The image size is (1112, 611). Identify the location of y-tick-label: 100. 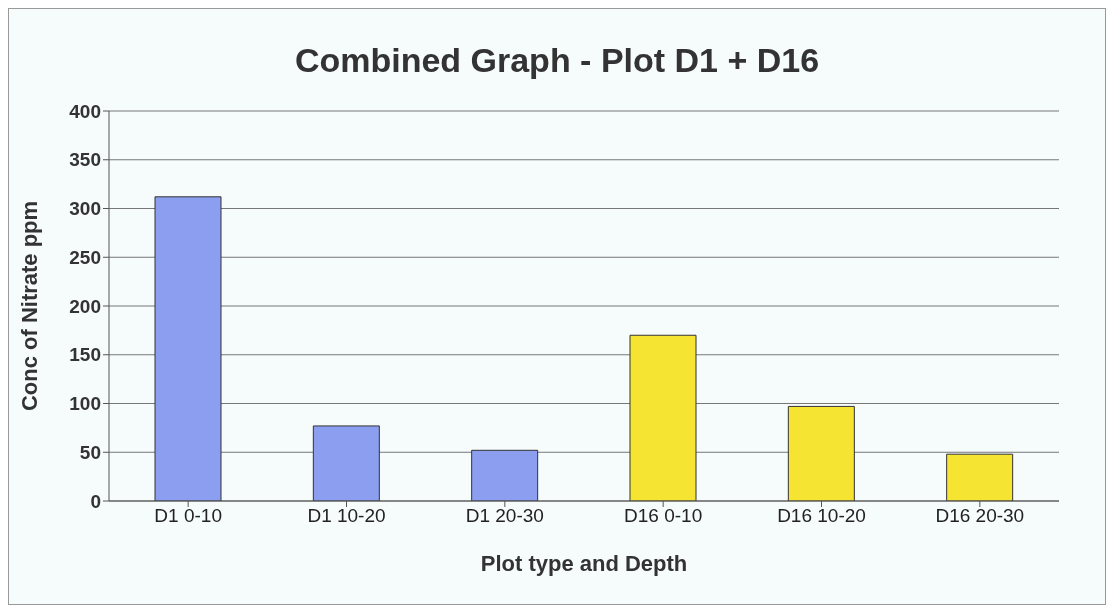
(85, 404).